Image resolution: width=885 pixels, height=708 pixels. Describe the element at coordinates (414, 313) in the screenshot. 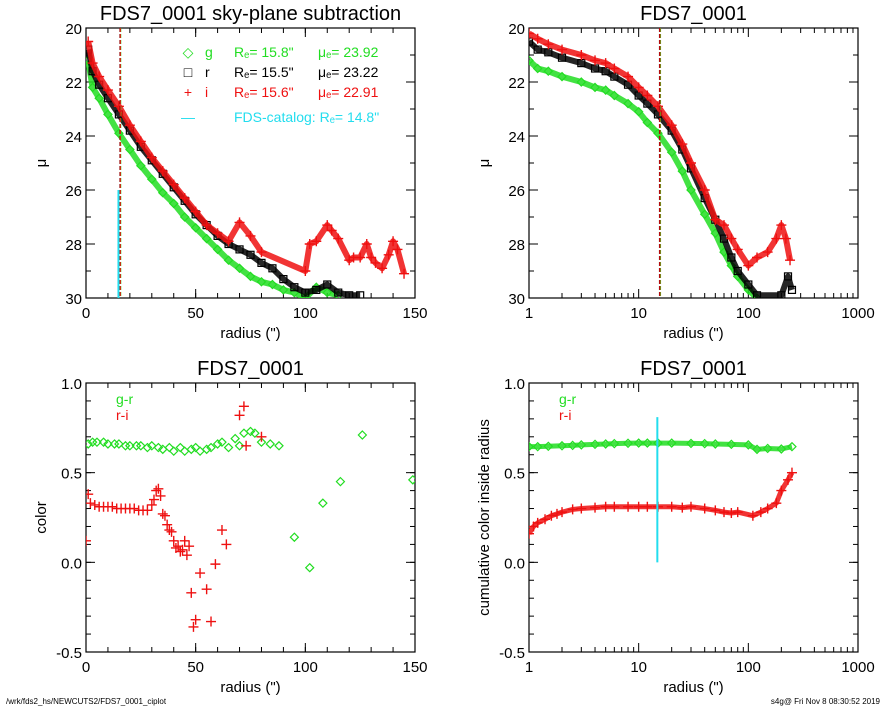

I see `x-tick-label: 150` at that location.